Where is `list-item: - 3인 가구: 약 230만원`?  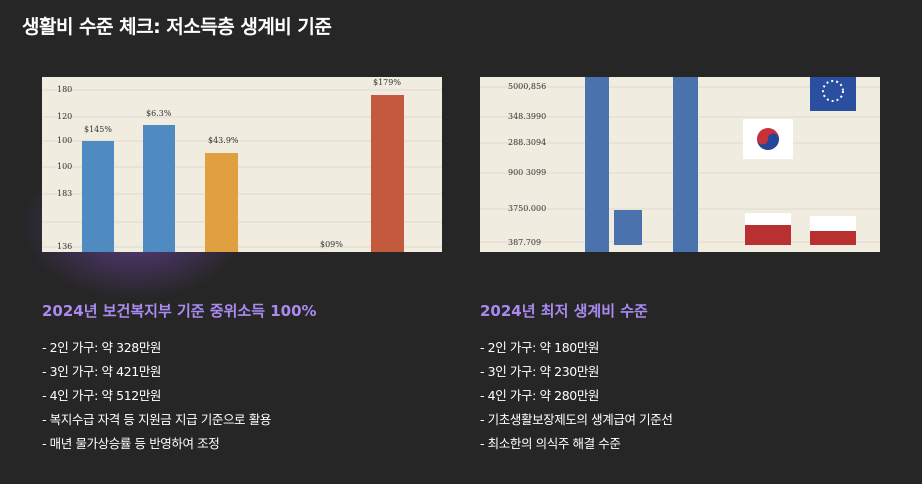 list-item: - 3인 가구: 약 230만원 is located at coordinates (540, 371).